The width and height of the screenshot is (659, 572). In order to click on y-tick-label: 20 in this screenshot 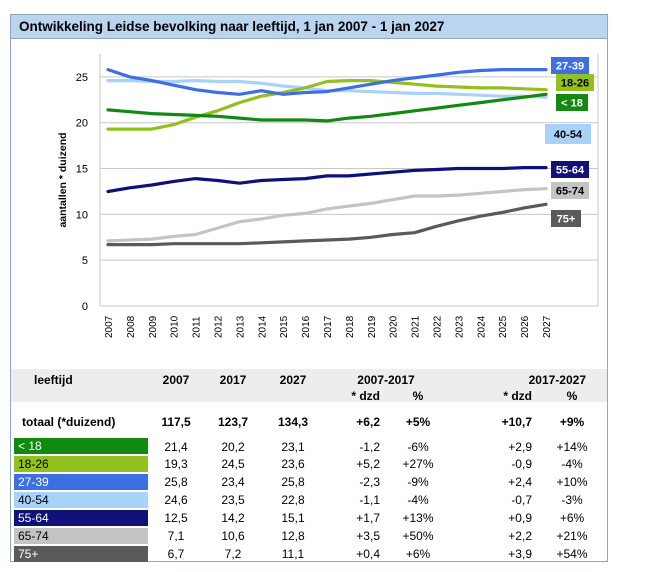, I will do `click(82, 124)`.